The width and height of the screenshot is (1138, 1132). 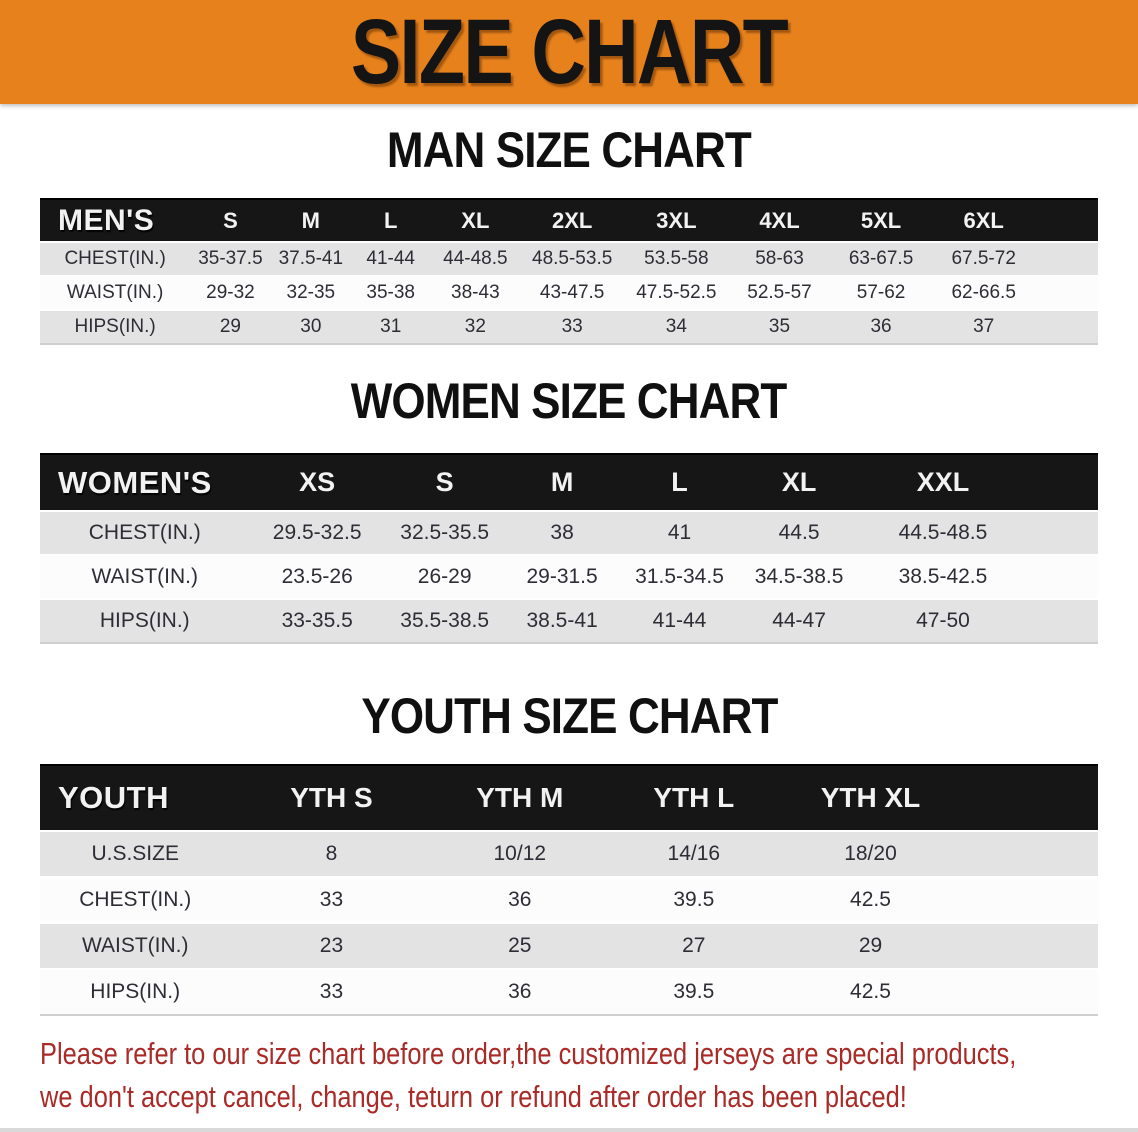 What do you see at coordinates (694, 945) in the screenshot?
I see `measurement-value: 27` at bounding box center [694, 945].